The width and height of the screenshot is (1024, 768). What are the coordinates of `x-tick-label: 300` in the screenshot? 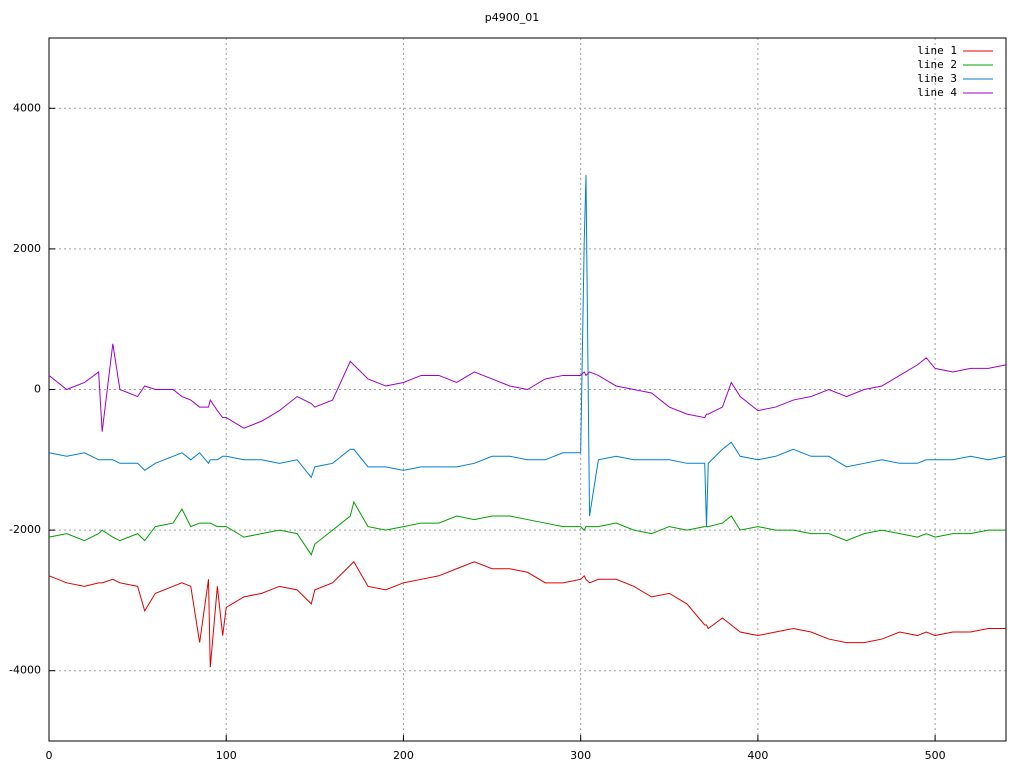 It's located at (580, 755).